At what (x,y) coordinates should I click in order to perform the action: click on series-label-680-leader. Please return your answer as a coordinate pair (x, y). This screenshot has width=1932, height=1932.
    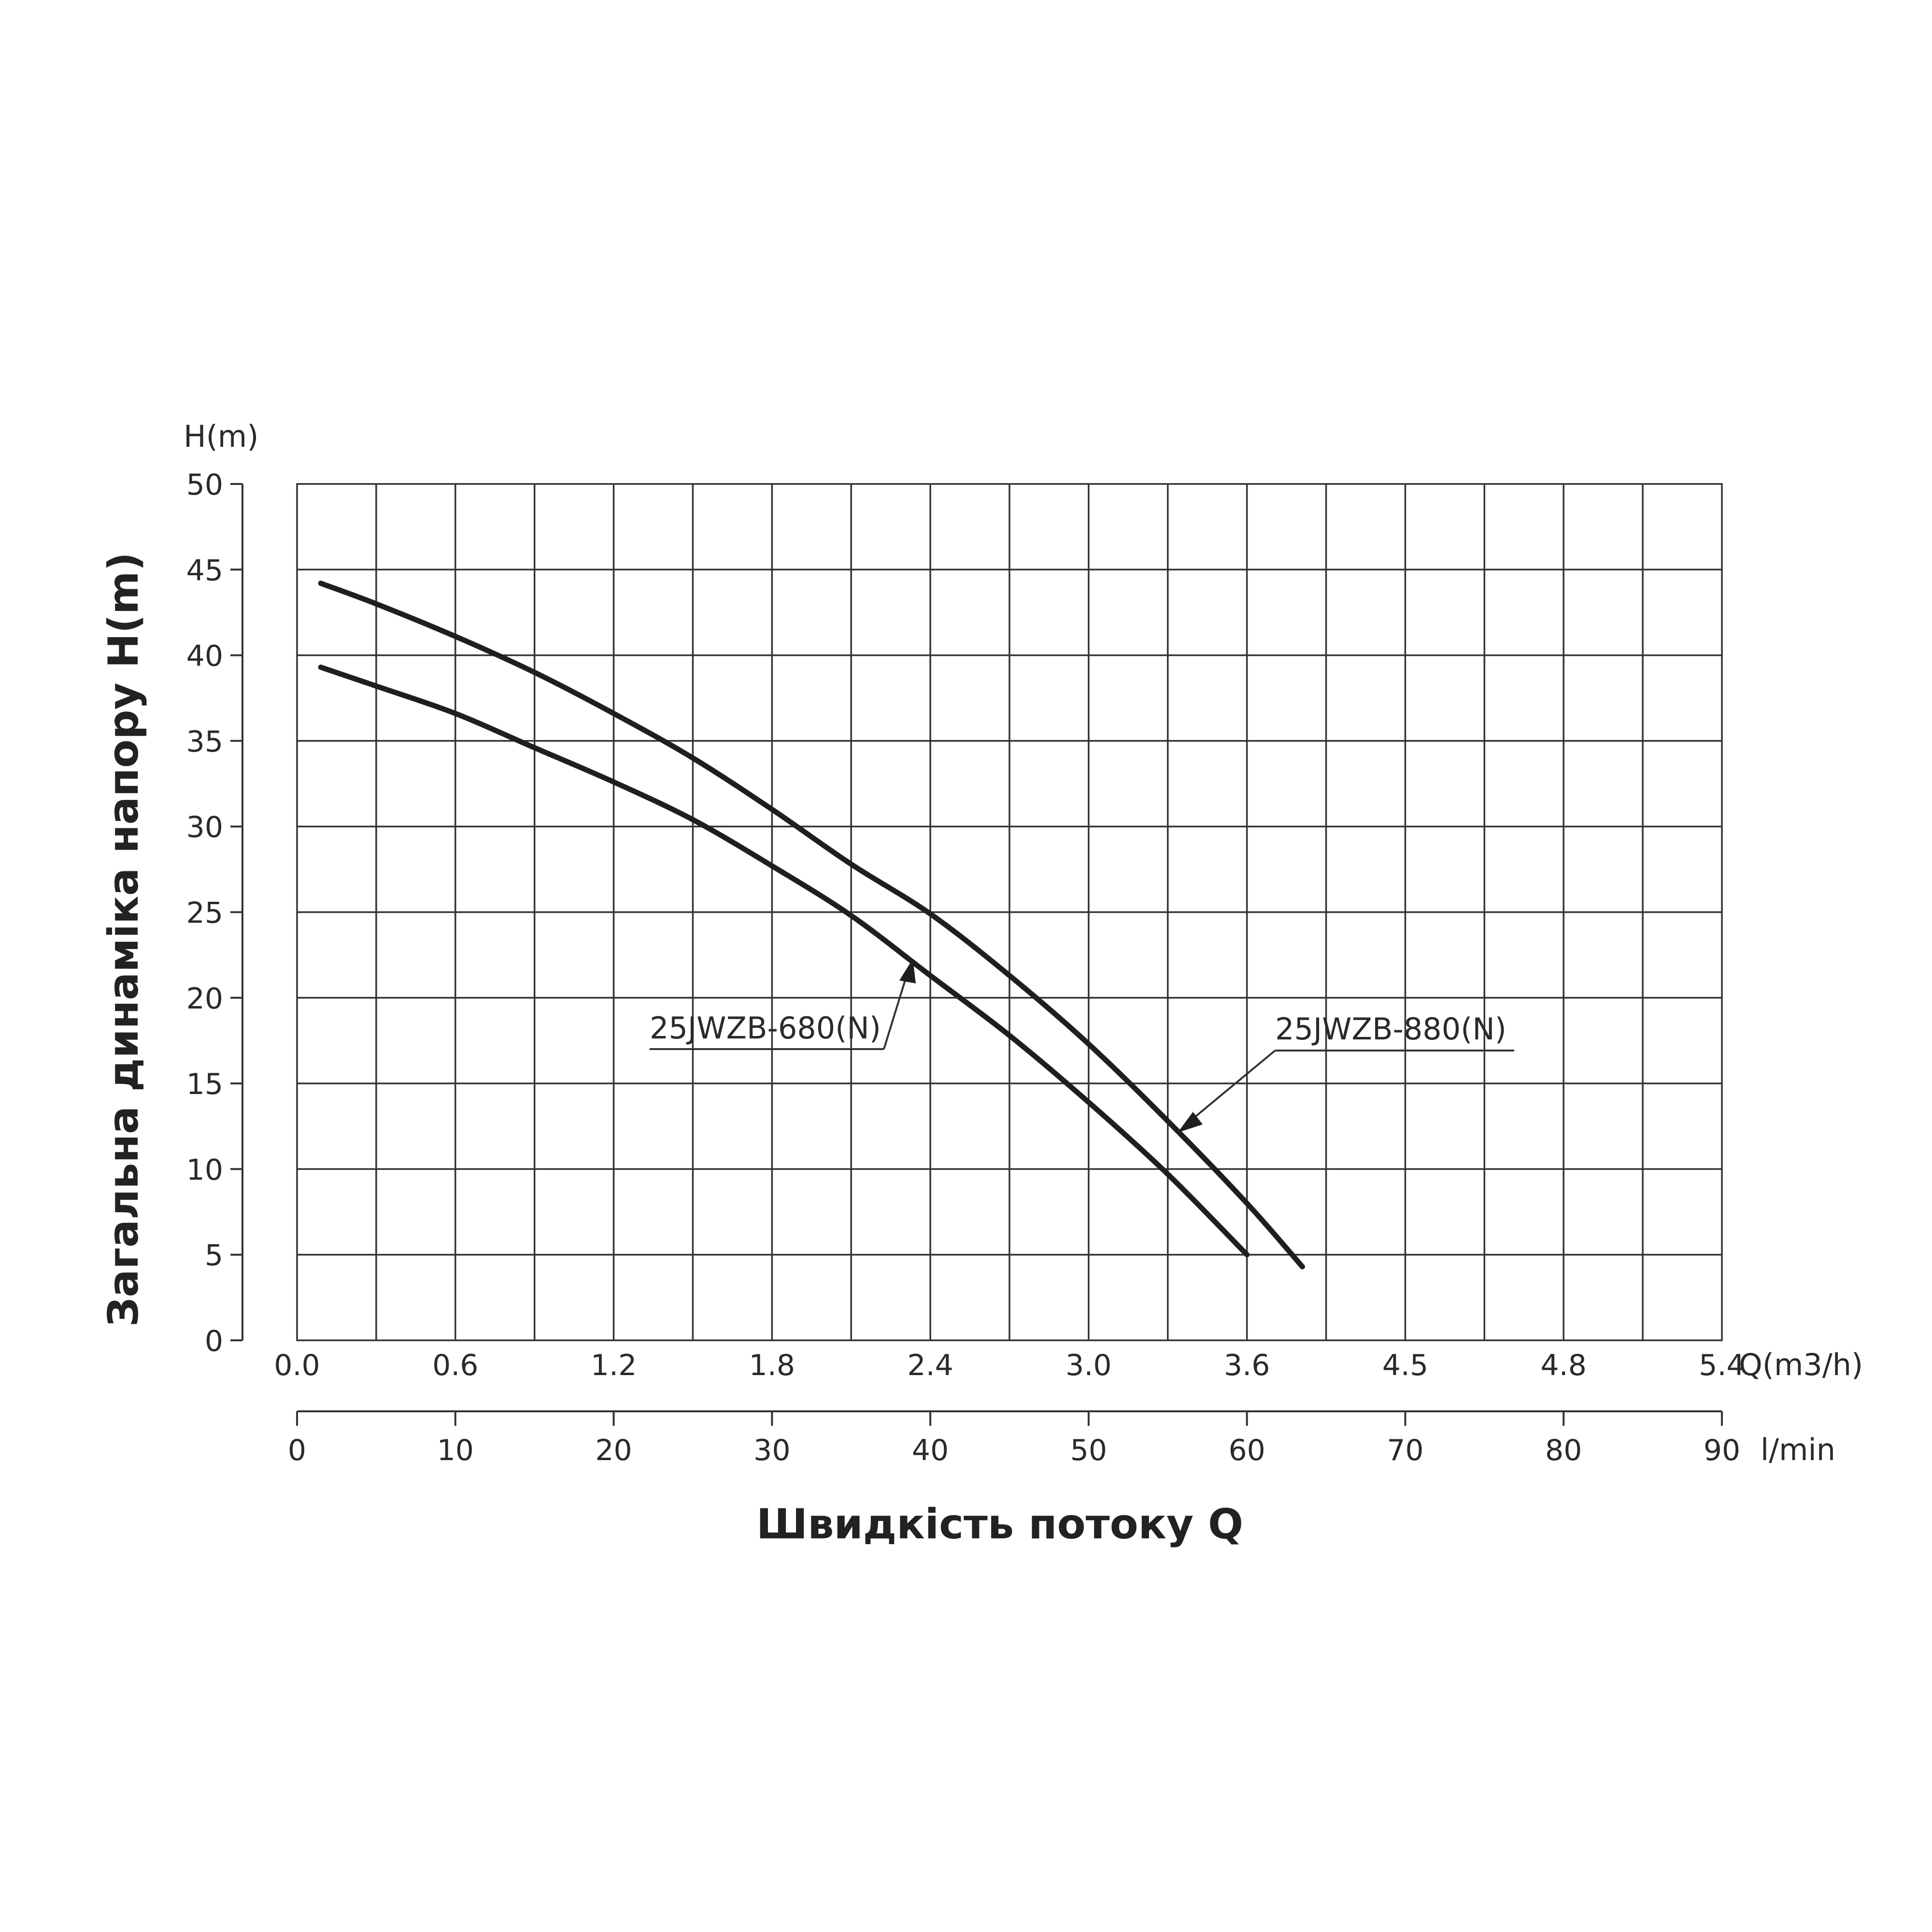
    Looking at the image, I should click on (896, 1010).